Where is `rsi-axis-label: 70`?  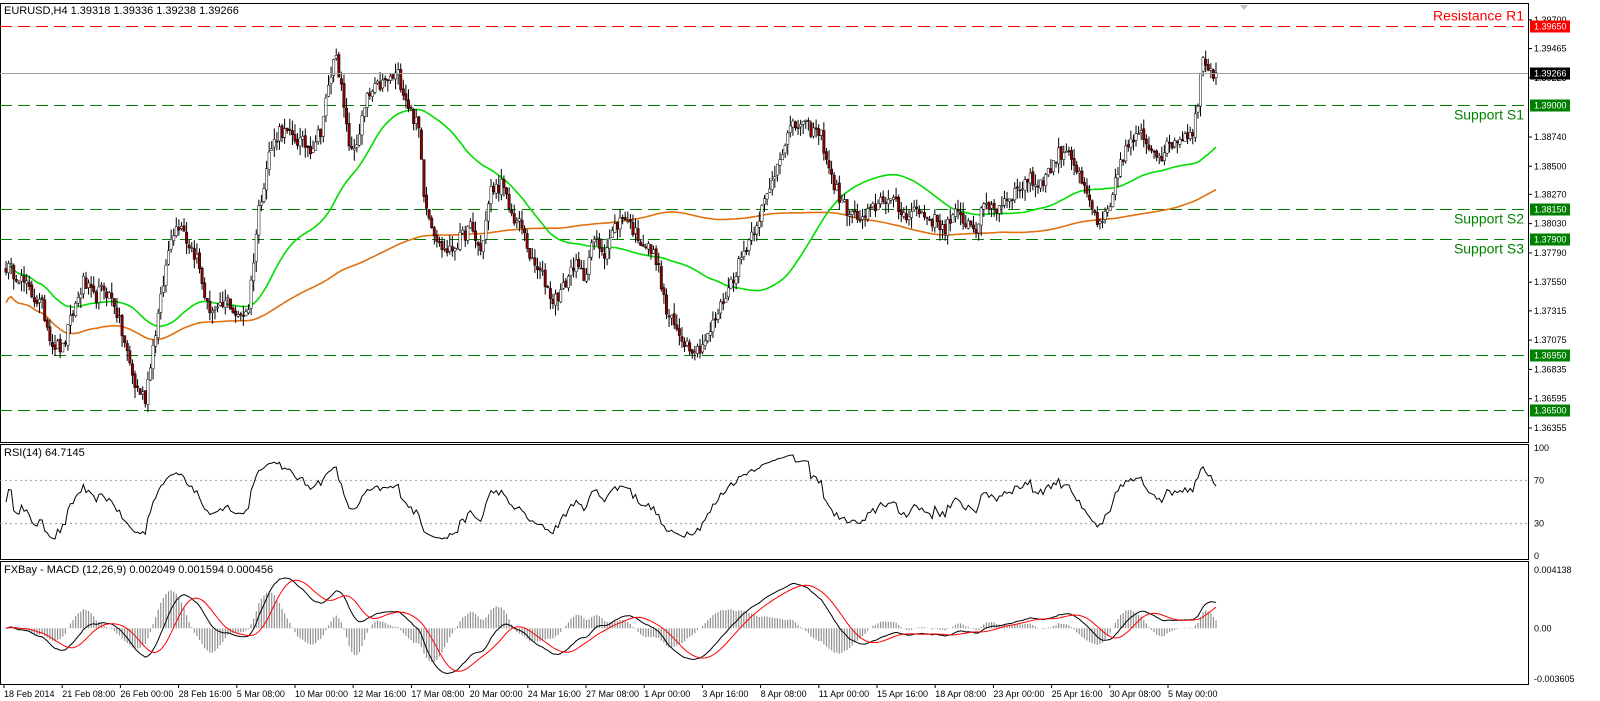 rsi-axis-label: 70 is located at coordinates (1539, 480).